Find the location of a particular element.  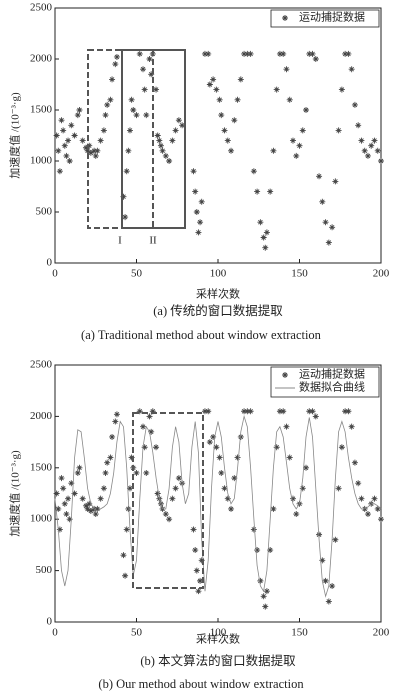

legend-label: 运动捕捉数据 is located at coordinates (332, 374).